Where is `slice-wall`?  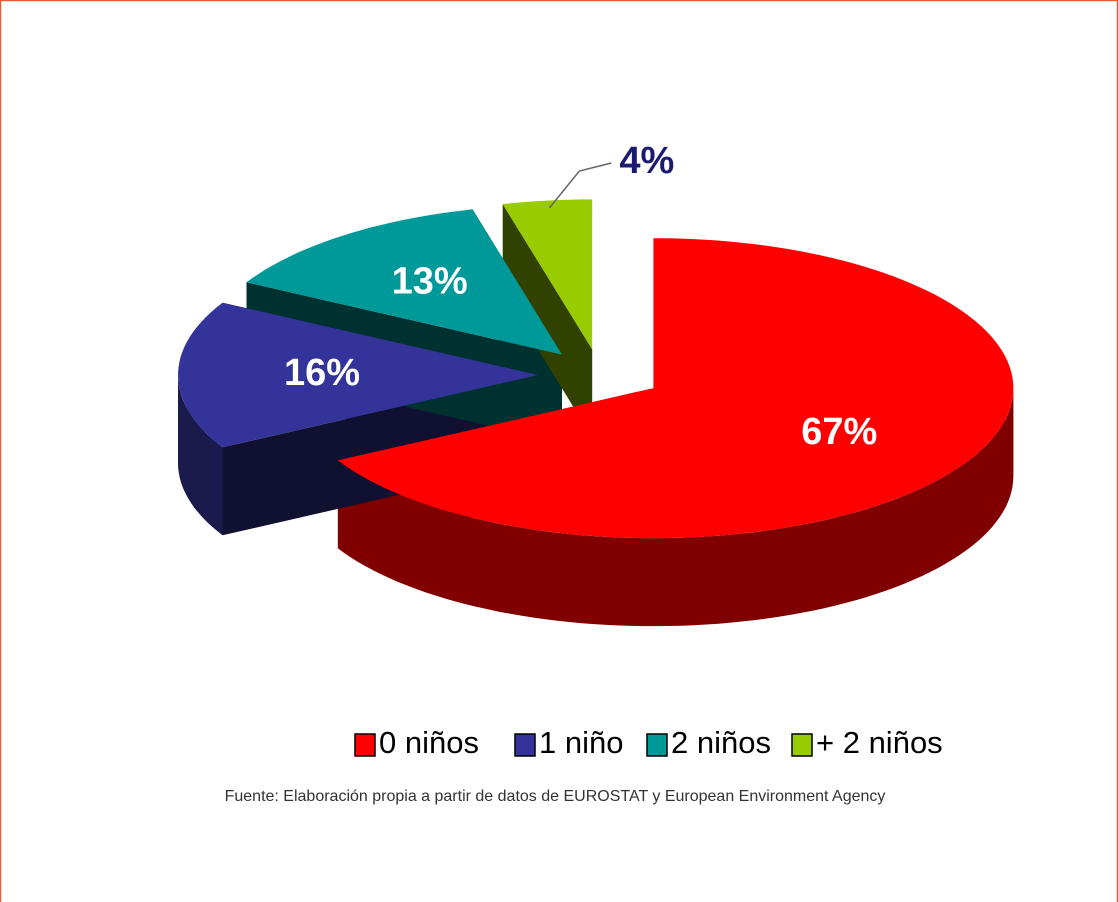 slice-wall is located at coordinates (200, 455).